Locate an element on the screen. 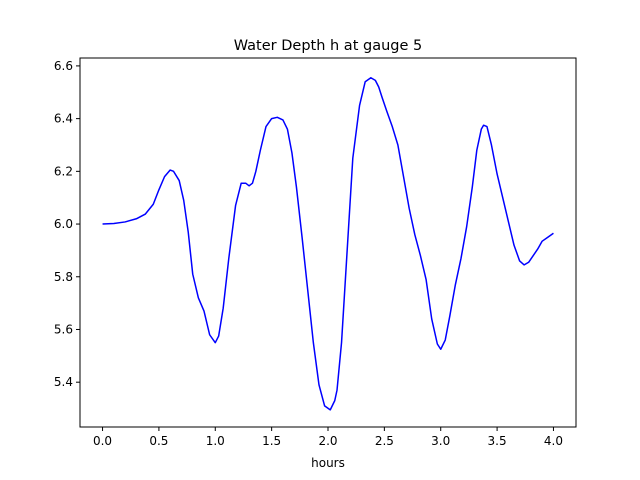  x-tick-label: 0.5 is located at coordinates (158, 441).